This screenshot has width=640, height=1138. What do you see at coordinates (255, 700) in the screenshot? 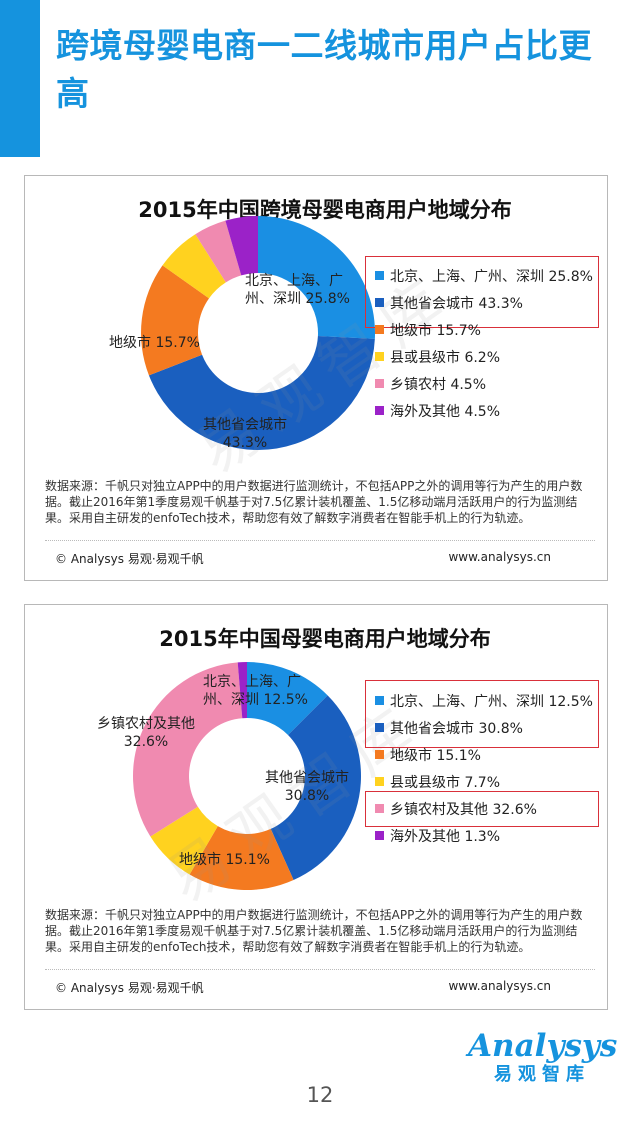
I see `slice-label-line: 州、深圳 12.5%` at bounding box center [255, 700].